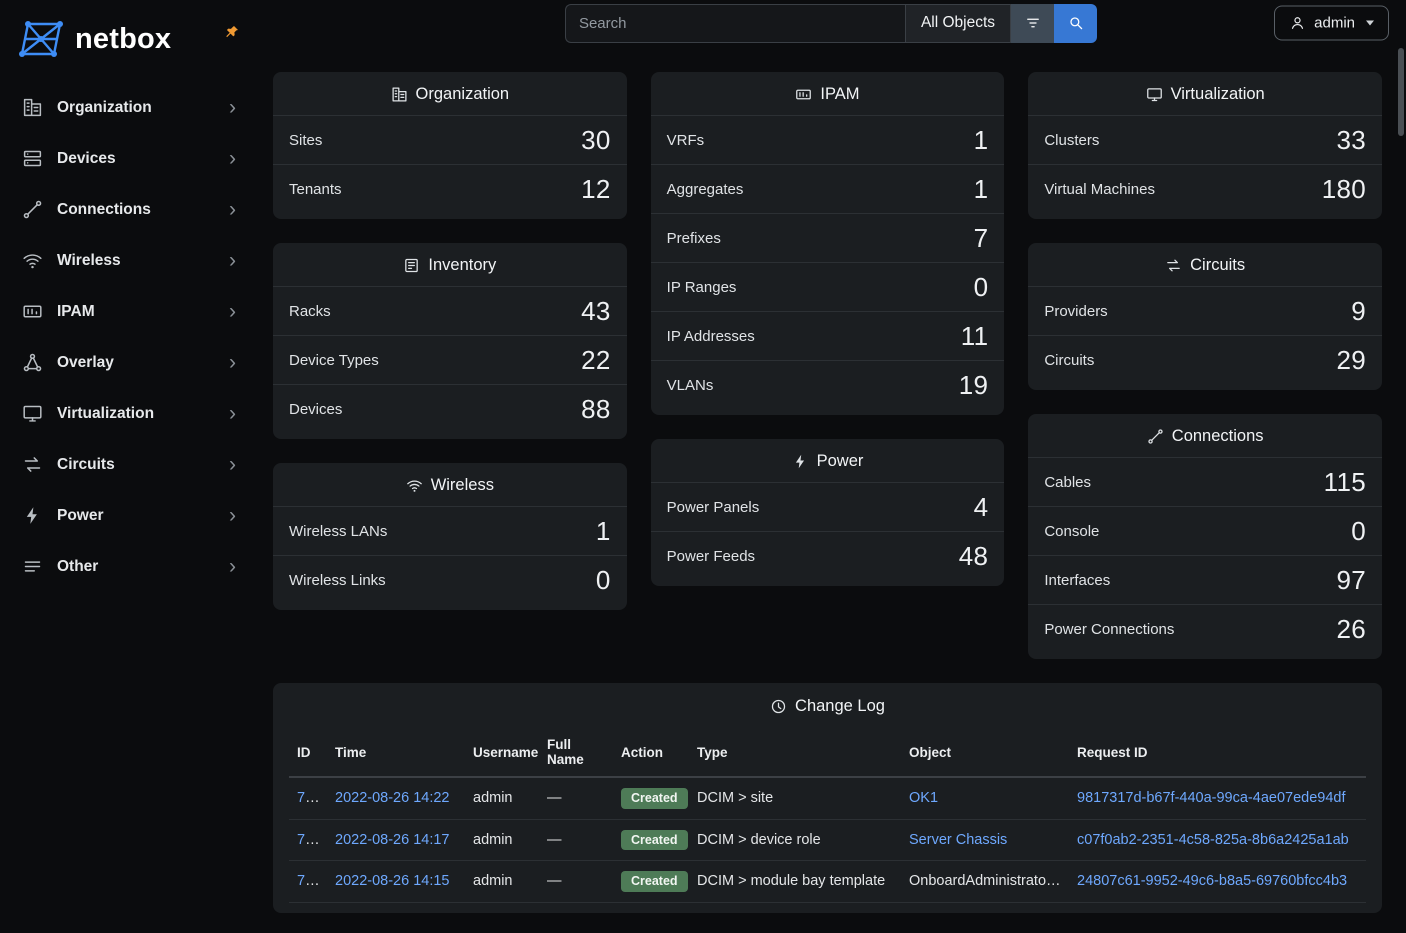  Describe the element at coordinates (392, 798) in the screenshot. I see `change-time-link: 2022-08-26 14:22` at that location.